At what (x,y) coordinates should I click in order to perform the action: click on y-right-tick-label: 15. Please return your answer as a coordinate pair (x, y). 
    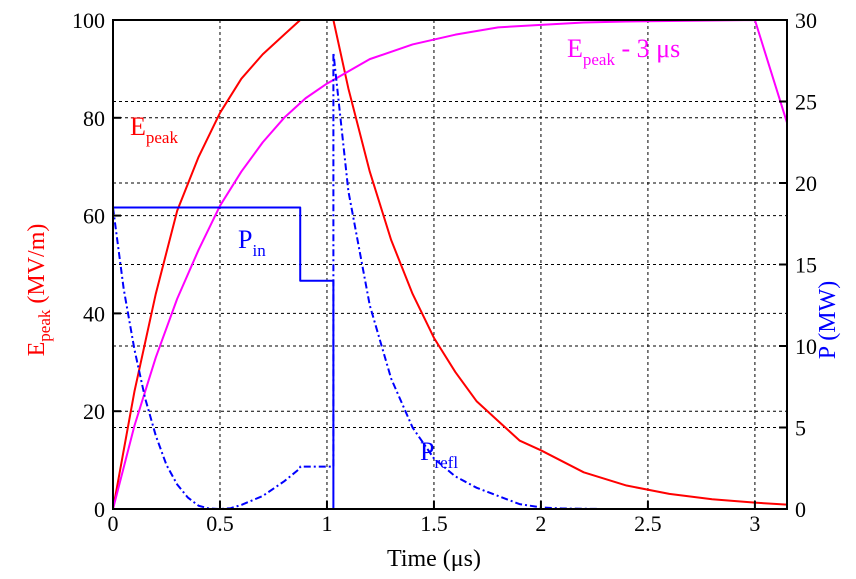
    Looking at the image, I should click on (806, 265).